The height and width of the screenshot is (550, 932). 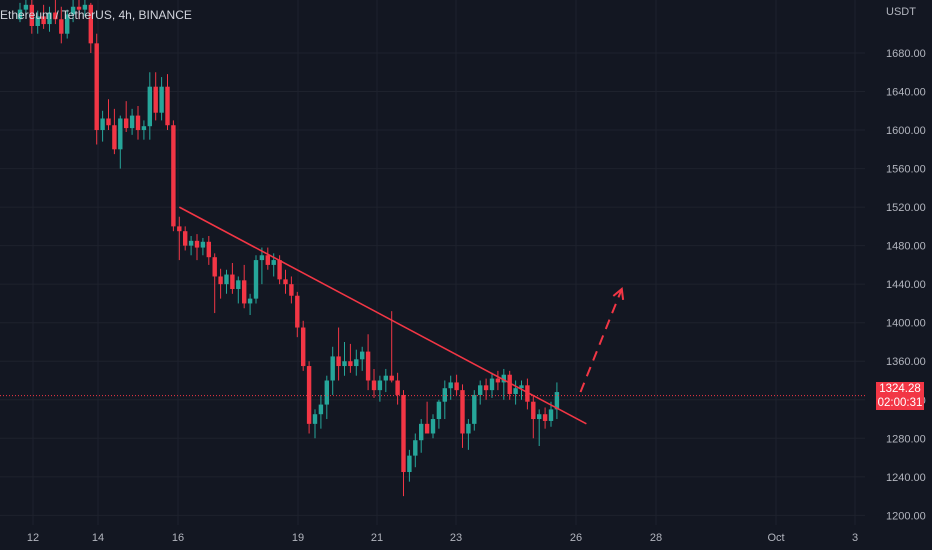 What do you see at coordinates (98, 538) in the screenshot?
I see `x-tick-label: 14` at bounding box center [98, 538].